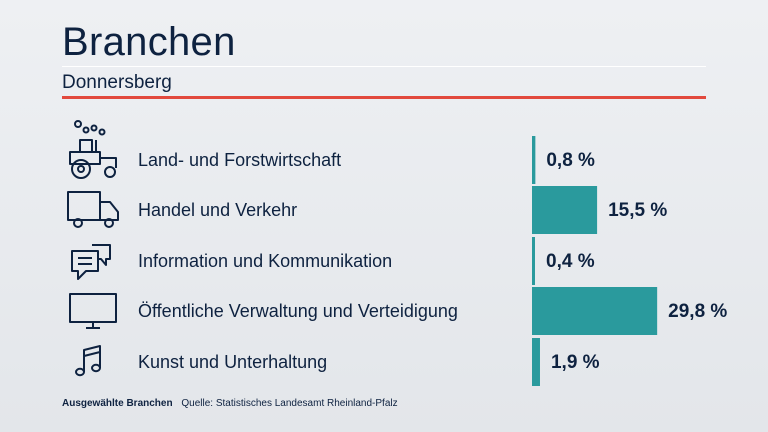 The image size is (768, 432). Describe the element at coordinates (232, 362) in the screenshot. I see `category-label: Kunst und Unterhaltung` at that location.